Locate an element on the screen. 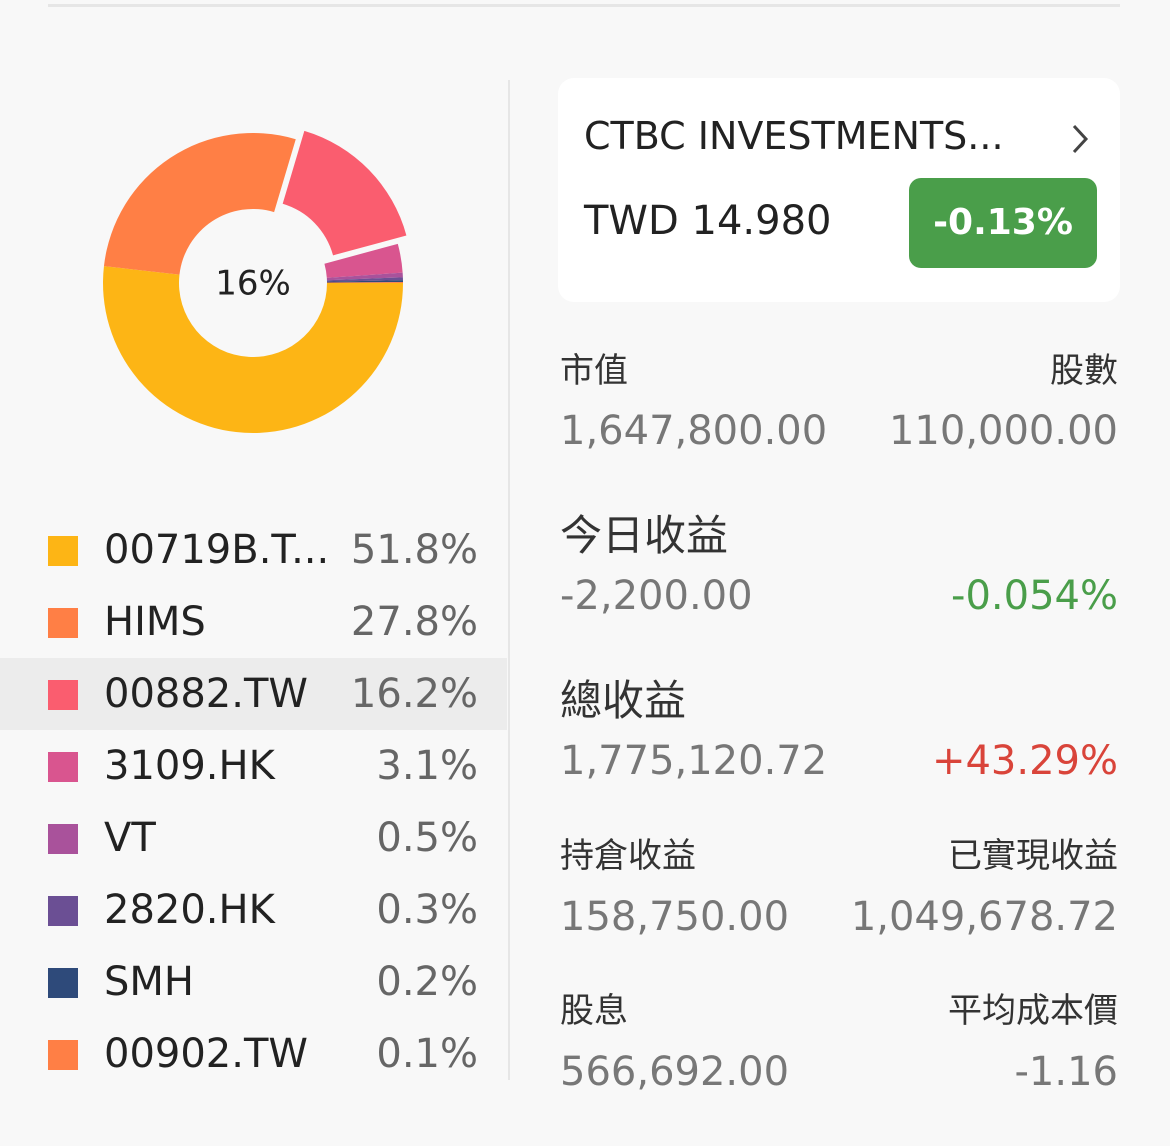 This screenshot has width=1170, height=1146. stat-value: 566,692.00 is located at coordinates (675, 1072).